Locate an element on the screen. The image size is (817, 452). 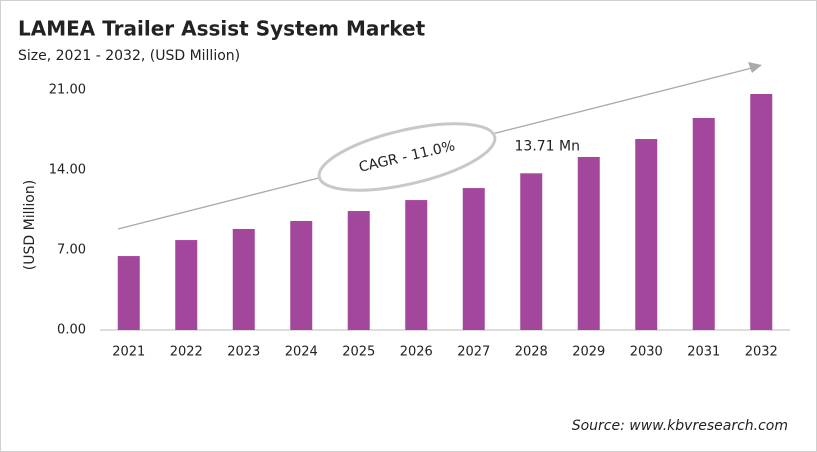
x-tick-label: 2025 is located at coordinates (358, 352).